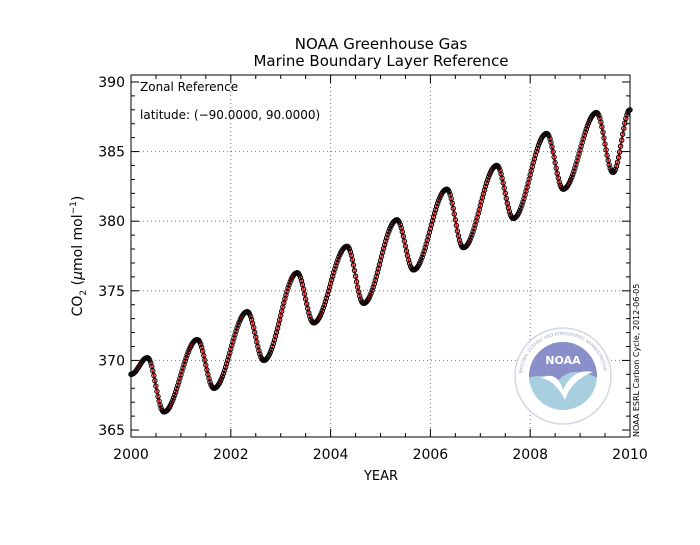  I want to click on logo-bird, so click(567, 385).